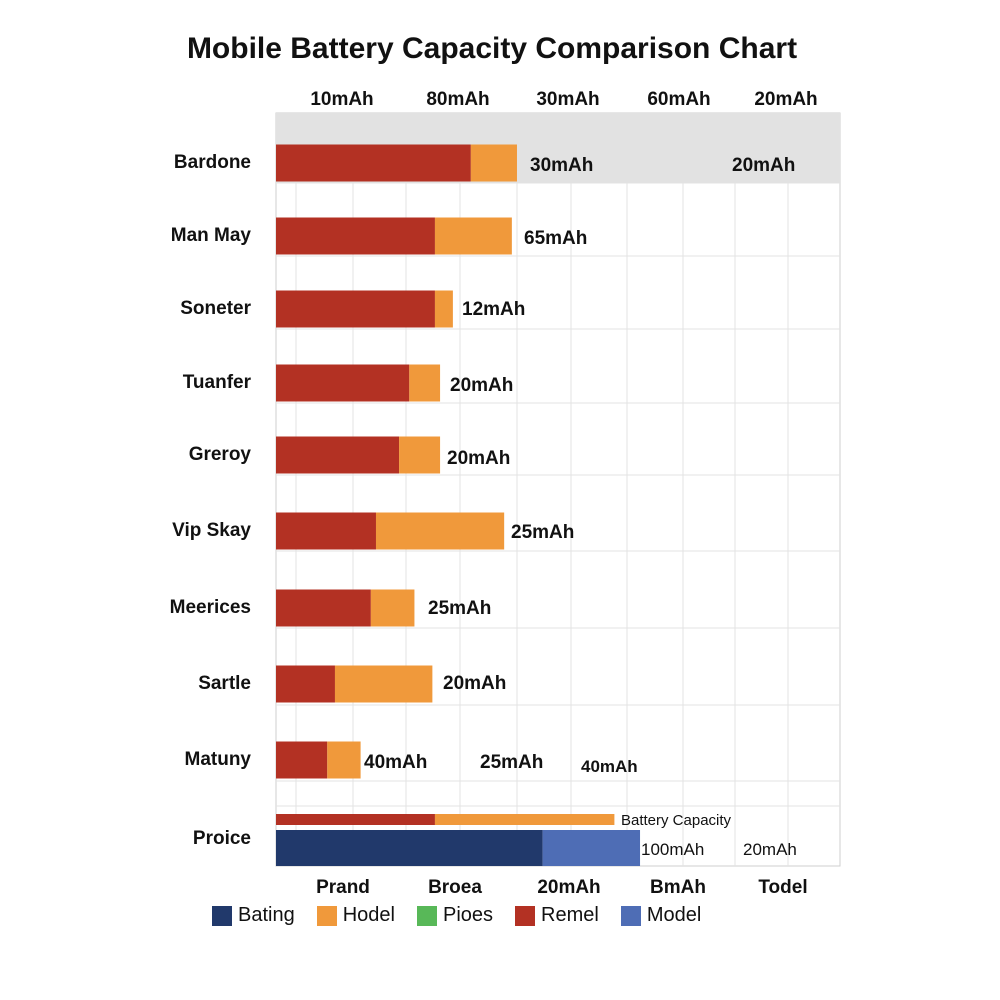 Image resolution: width=1000 pixels, height=1000 pixels. Describe the element at coordinates (455, 887) in the screenshot. I see `bottom-tick-label: Broea` at that location.